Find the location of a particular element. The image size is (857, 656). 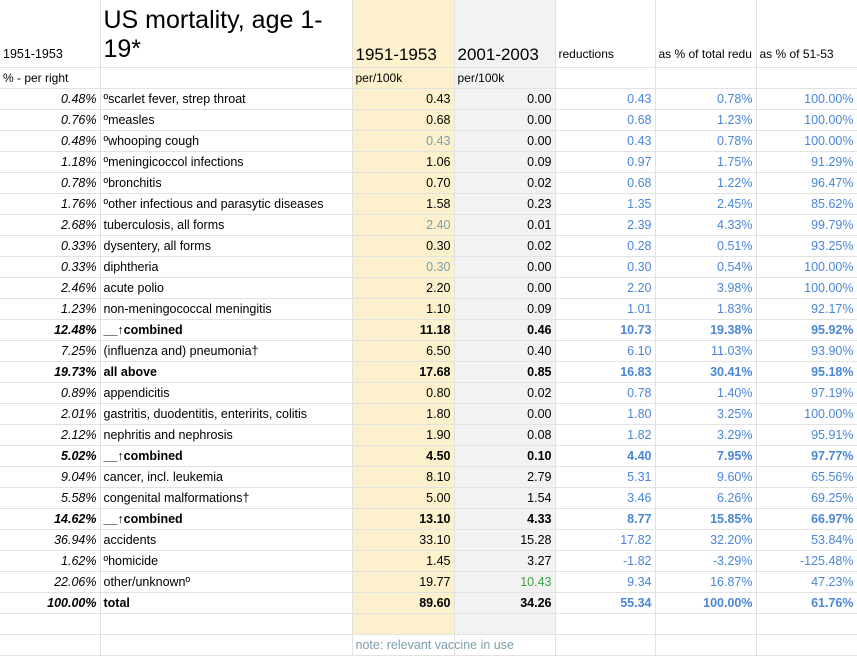

row-pct-5153-cell: 99.79% is located at coordinates (806, 225).